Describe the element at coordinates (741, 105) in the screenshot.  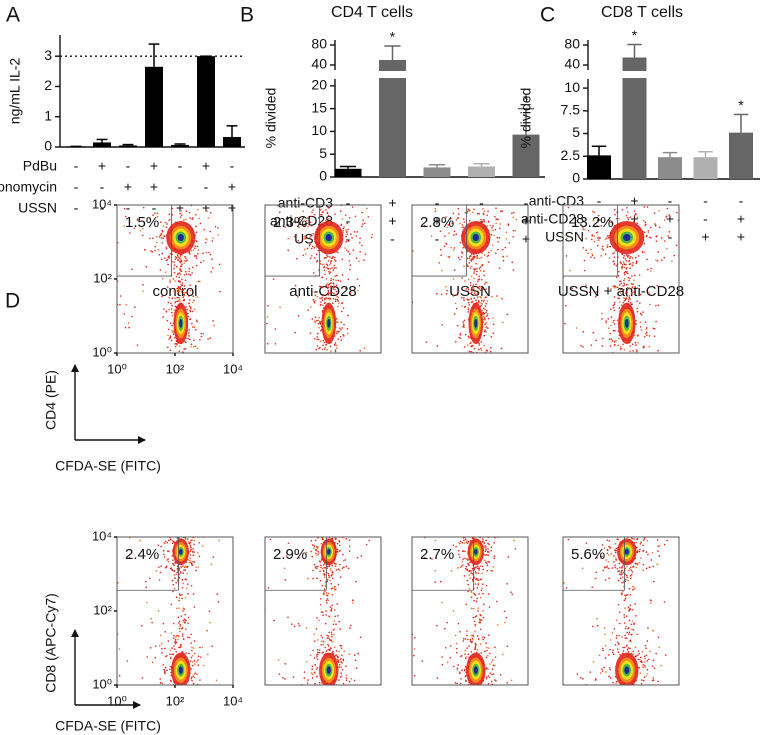
I see `significance: *` at that location.